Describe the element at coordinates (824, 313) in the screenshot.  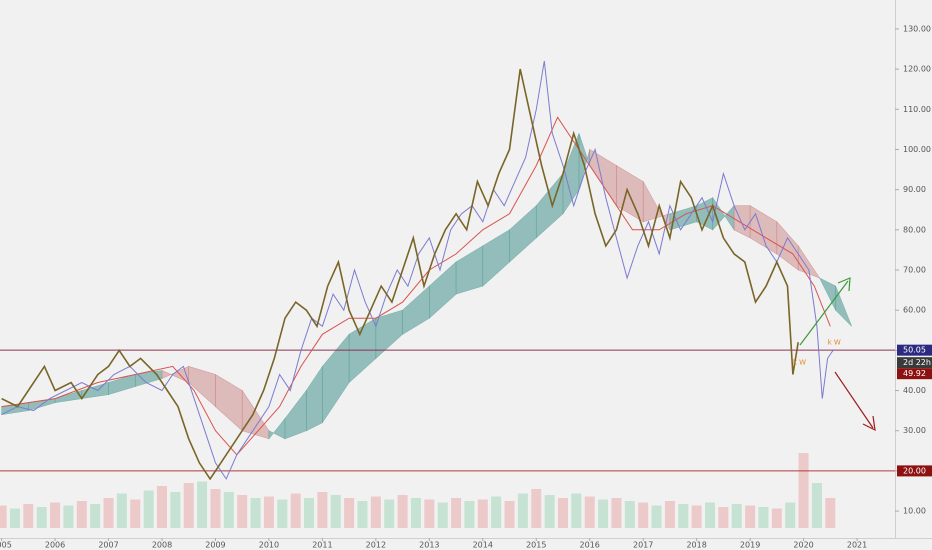
I see `green-arrow` at that location.